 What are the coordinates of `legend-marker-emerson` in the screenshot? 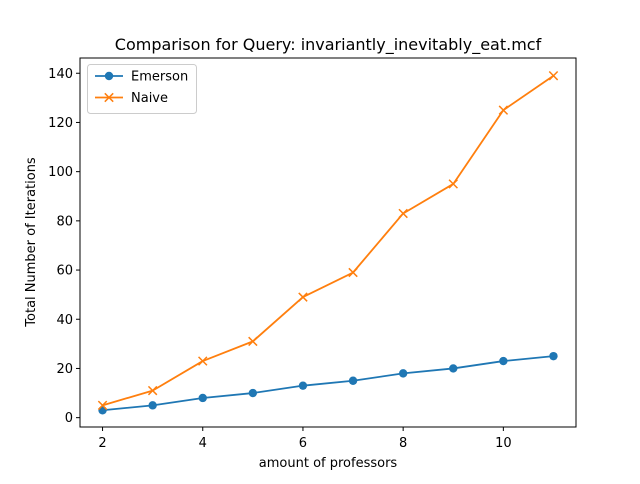 It's located at (109, 76).